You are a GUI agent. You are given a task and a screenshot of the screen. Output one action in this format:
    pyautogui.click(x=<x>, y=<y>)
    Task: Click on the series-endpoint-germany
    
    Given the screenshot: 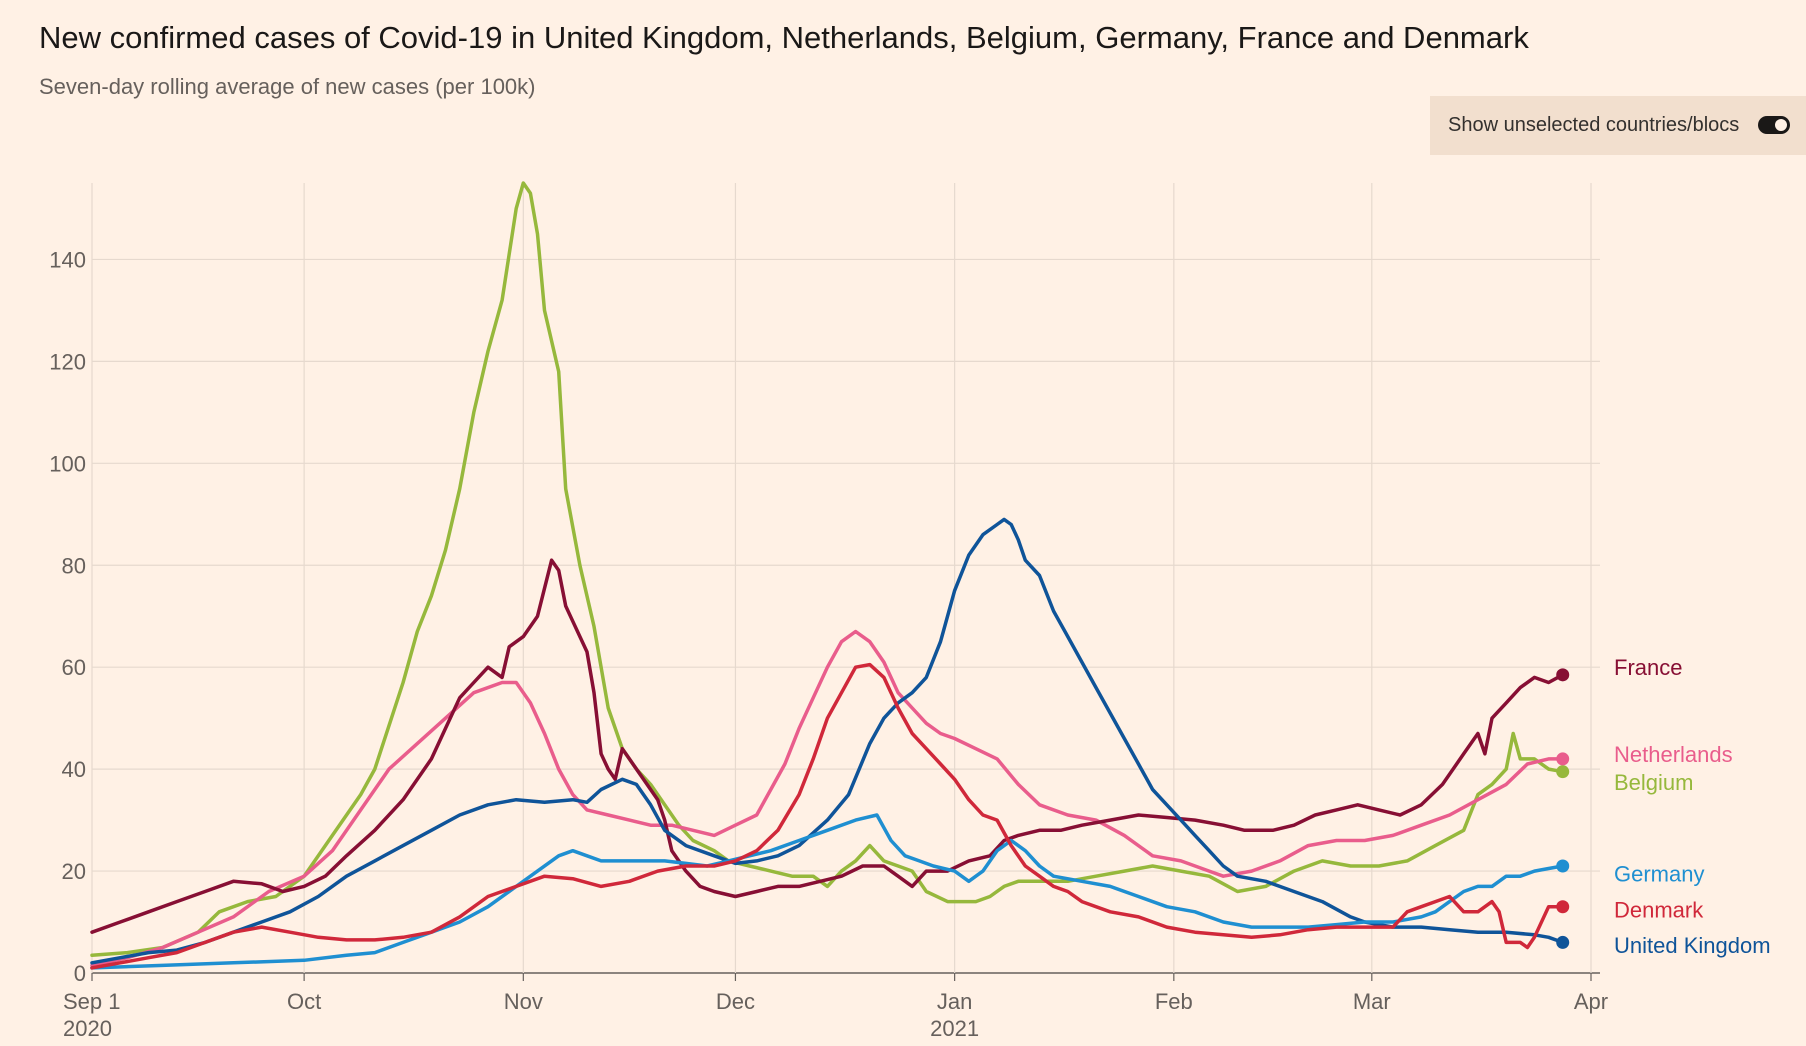 What is the action you would take?
    pyautogui.click(x=1563, y=866)
    